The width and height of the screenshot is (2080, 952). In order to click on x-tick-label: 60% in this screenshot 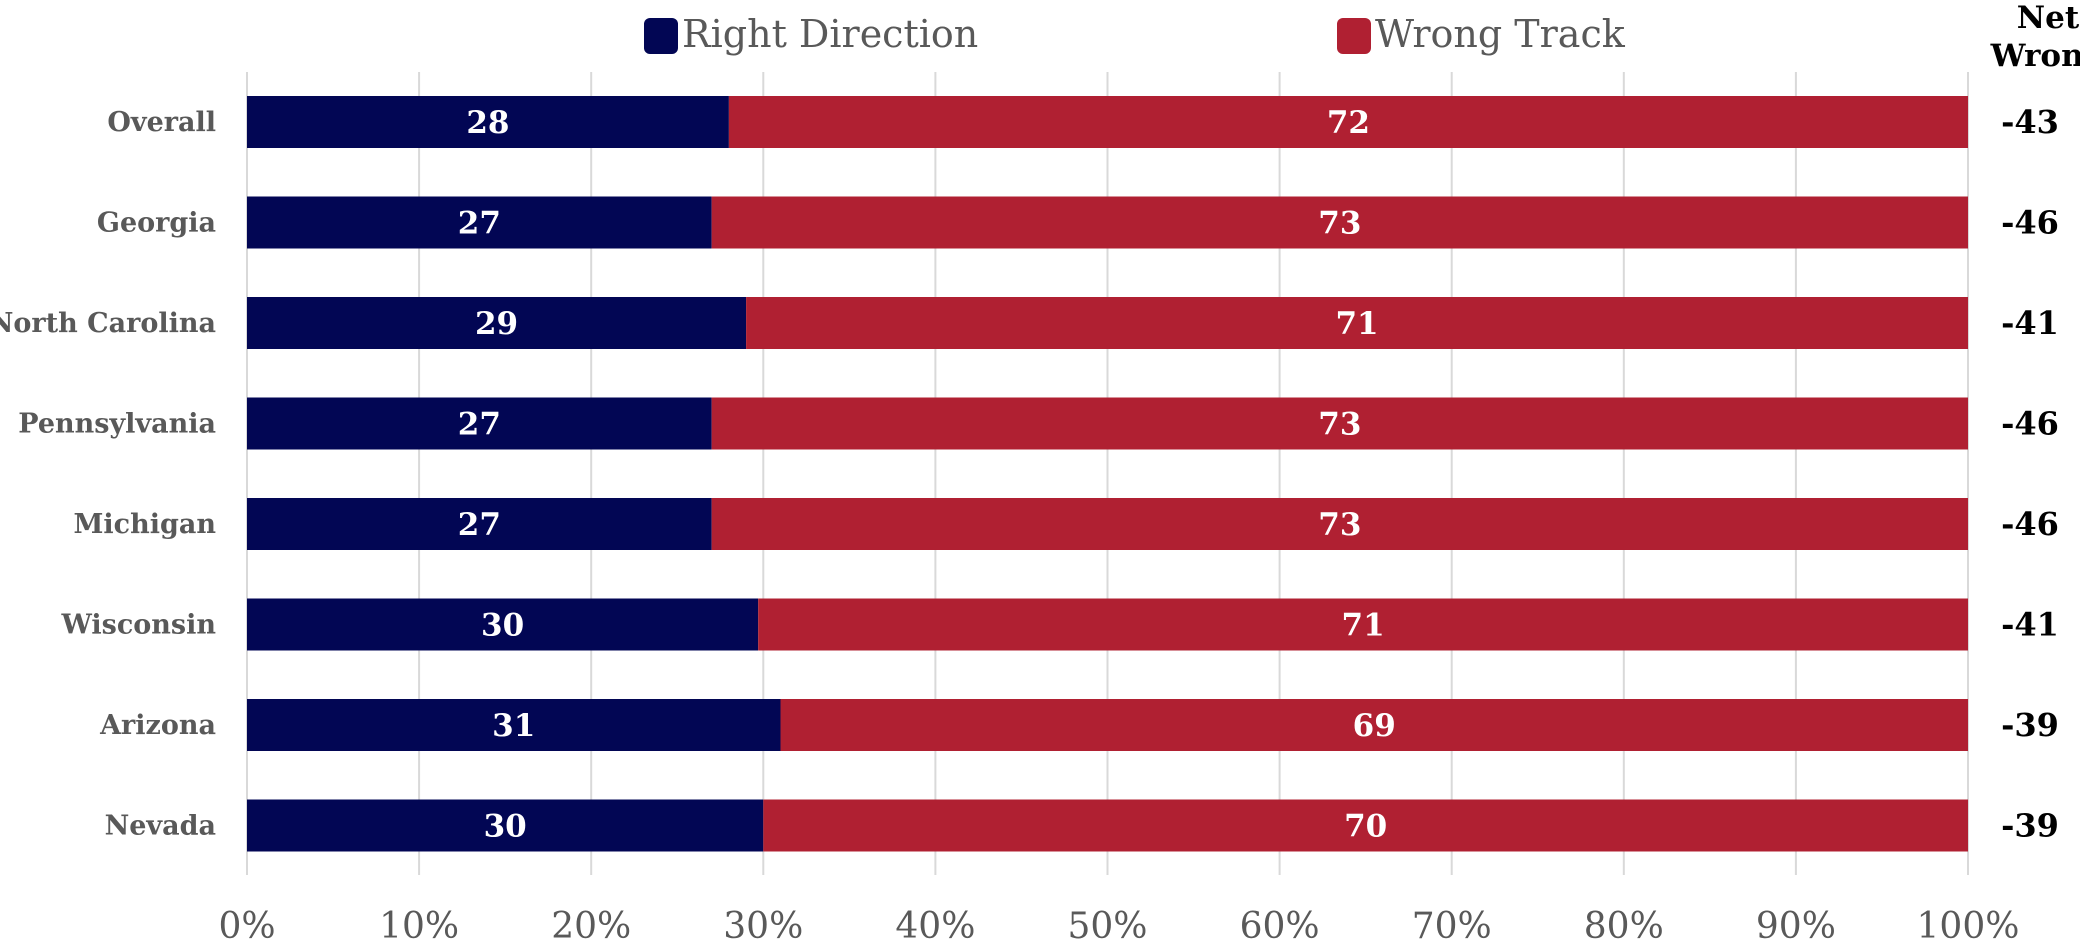, I will do `click(1280, 926)`.